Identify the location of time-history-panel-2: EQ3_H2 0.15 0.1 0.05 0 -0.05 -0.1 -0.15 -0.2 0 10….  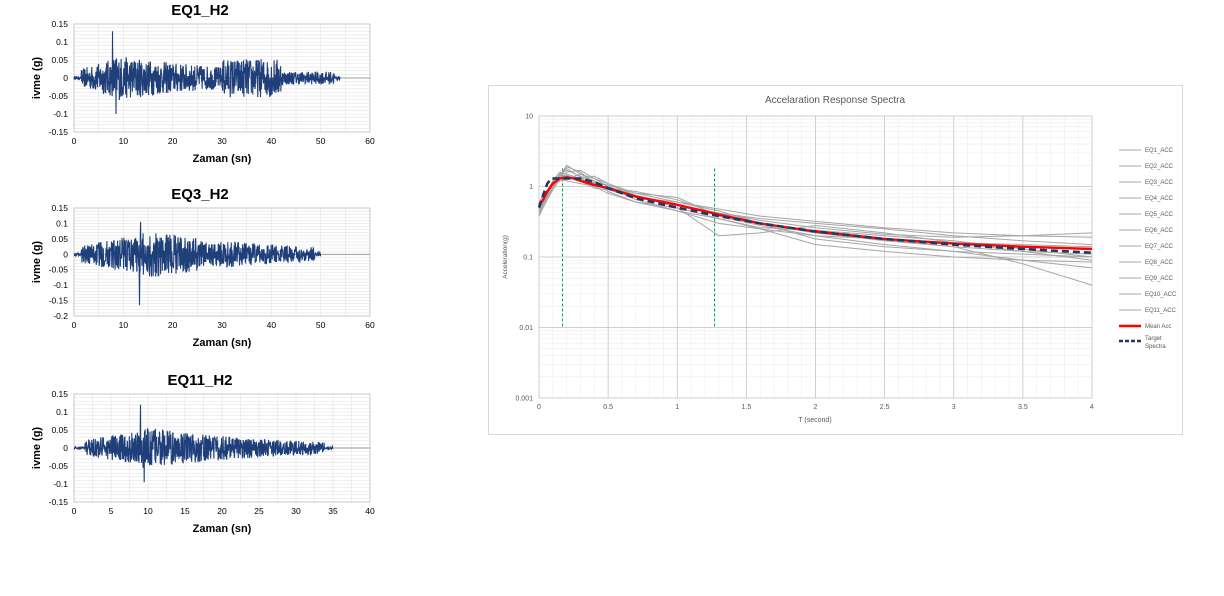
(200, 272).